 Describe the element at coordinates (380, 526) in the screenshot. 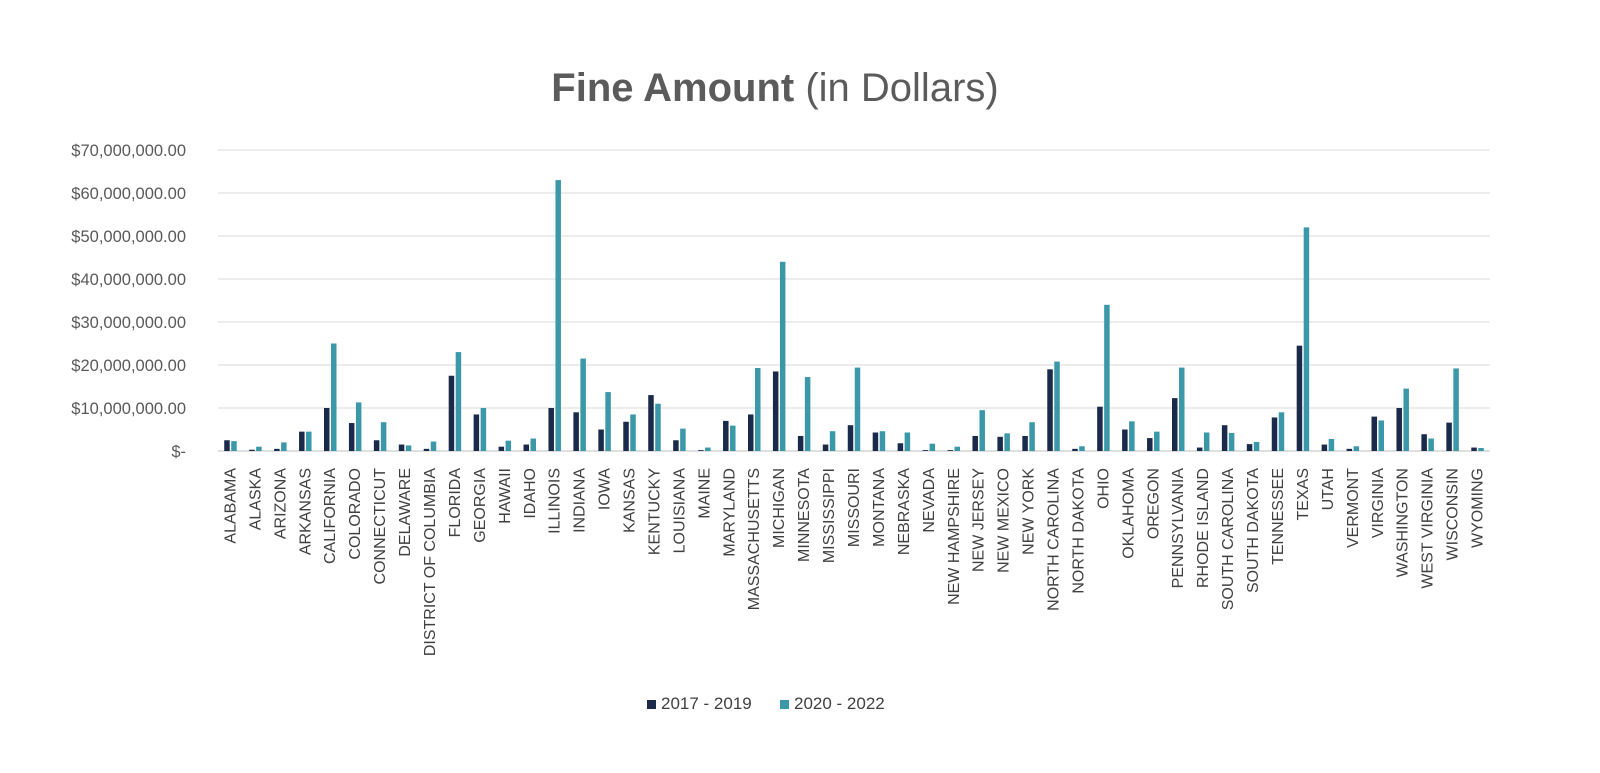

I see `x-tick-label: CONNECTICUT` at that location.